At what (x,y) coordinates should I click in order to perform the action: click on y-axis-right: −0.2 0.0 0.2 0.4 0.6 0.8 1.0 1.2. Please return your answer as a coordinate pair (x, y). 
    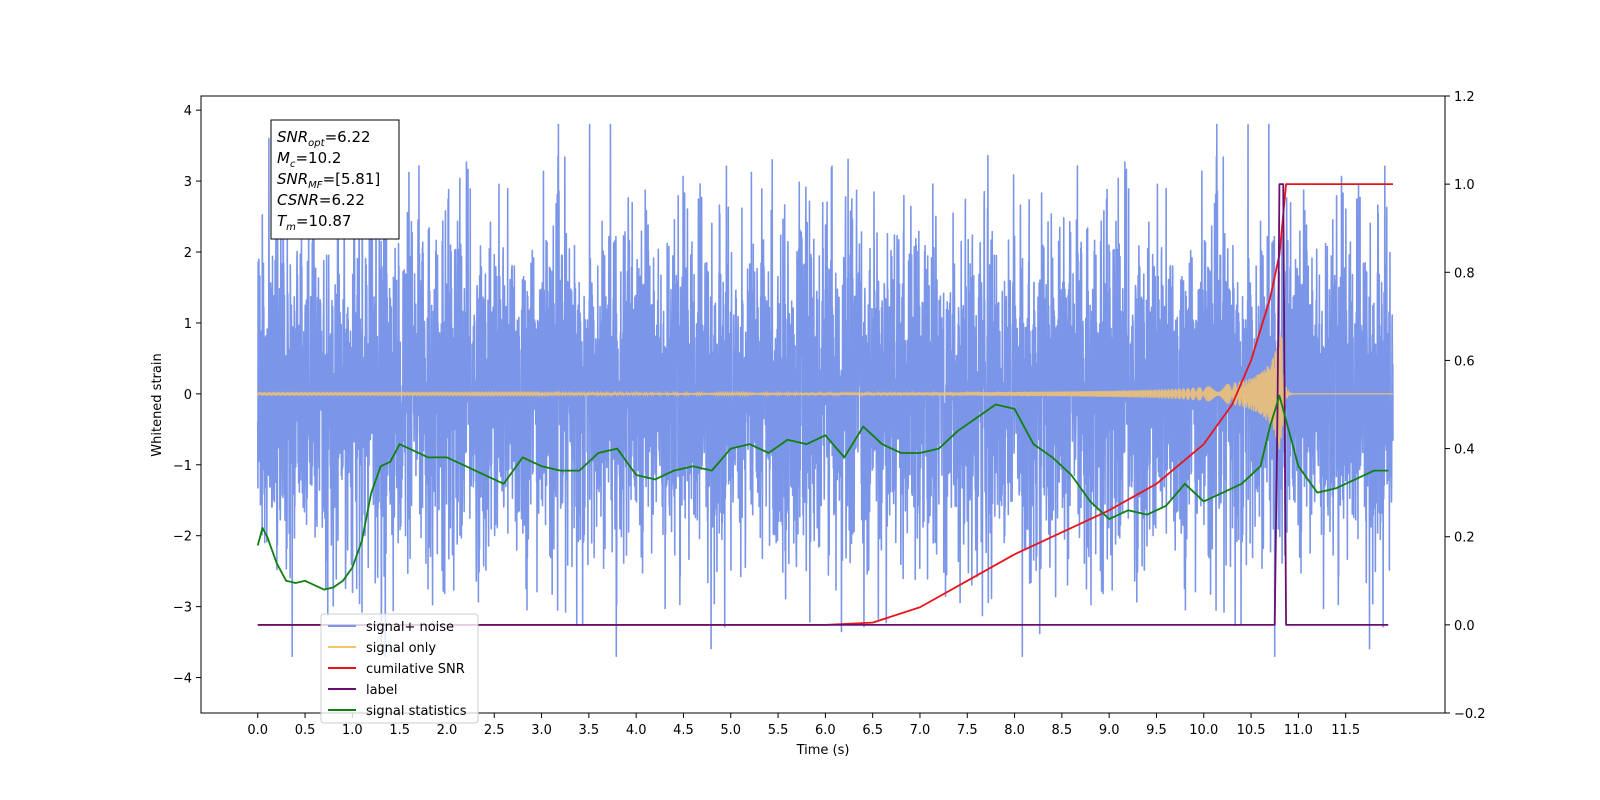
    Looking at the image, I should click on (1465, 406).